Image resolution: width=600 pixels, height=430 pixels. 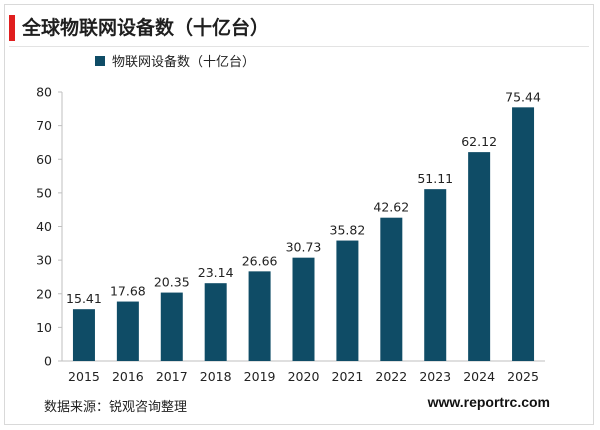 What do you see at coordinates (435, 376) in the screenshot?
I see `x-tick-label-2023: 2023` at bounding box center [435, 376].